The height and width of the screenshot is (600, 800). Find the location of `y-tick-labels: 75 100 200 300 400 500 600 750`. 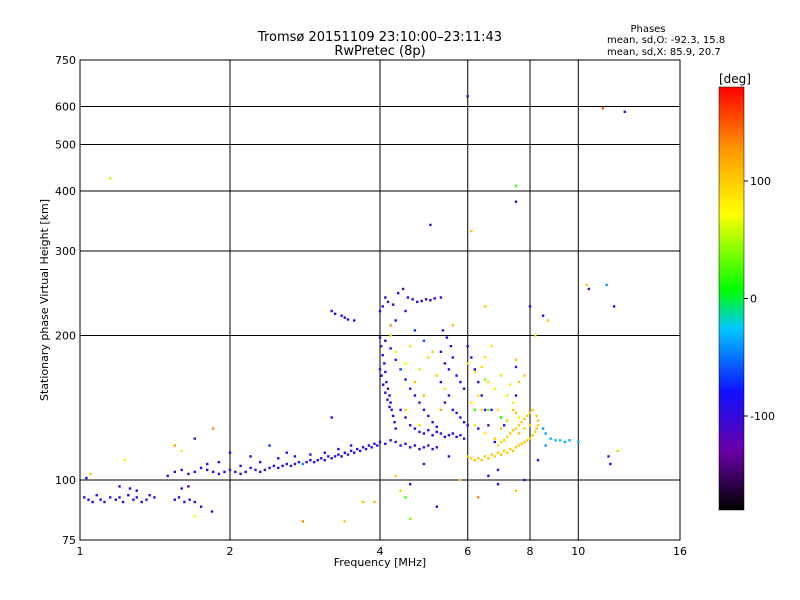

y-tick-labels: 75 100 200 300 400 500 600 750 is located at coordinates (65, 300).